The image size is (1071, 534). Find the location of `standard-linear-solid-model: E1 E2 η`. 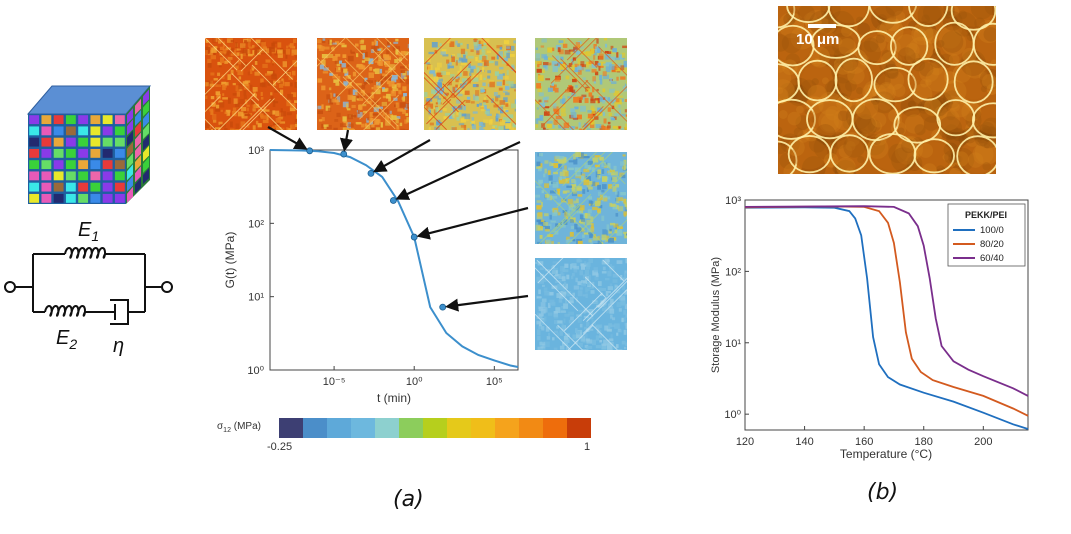

standard-linear-solid-model: E1 E2 η is located at coordinates (88, 288).